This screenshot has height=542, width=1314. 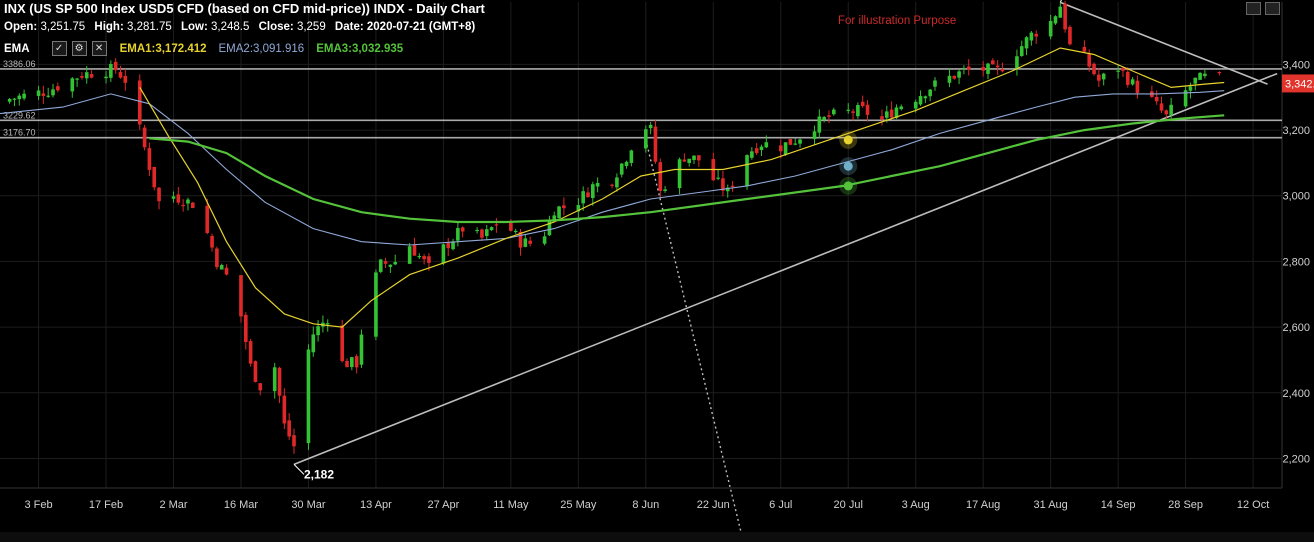 What do you see at coordinates (713, 505) in the screenshot?
I see `x-tick-label: 22 Jun` at bounding box center [713, 505].